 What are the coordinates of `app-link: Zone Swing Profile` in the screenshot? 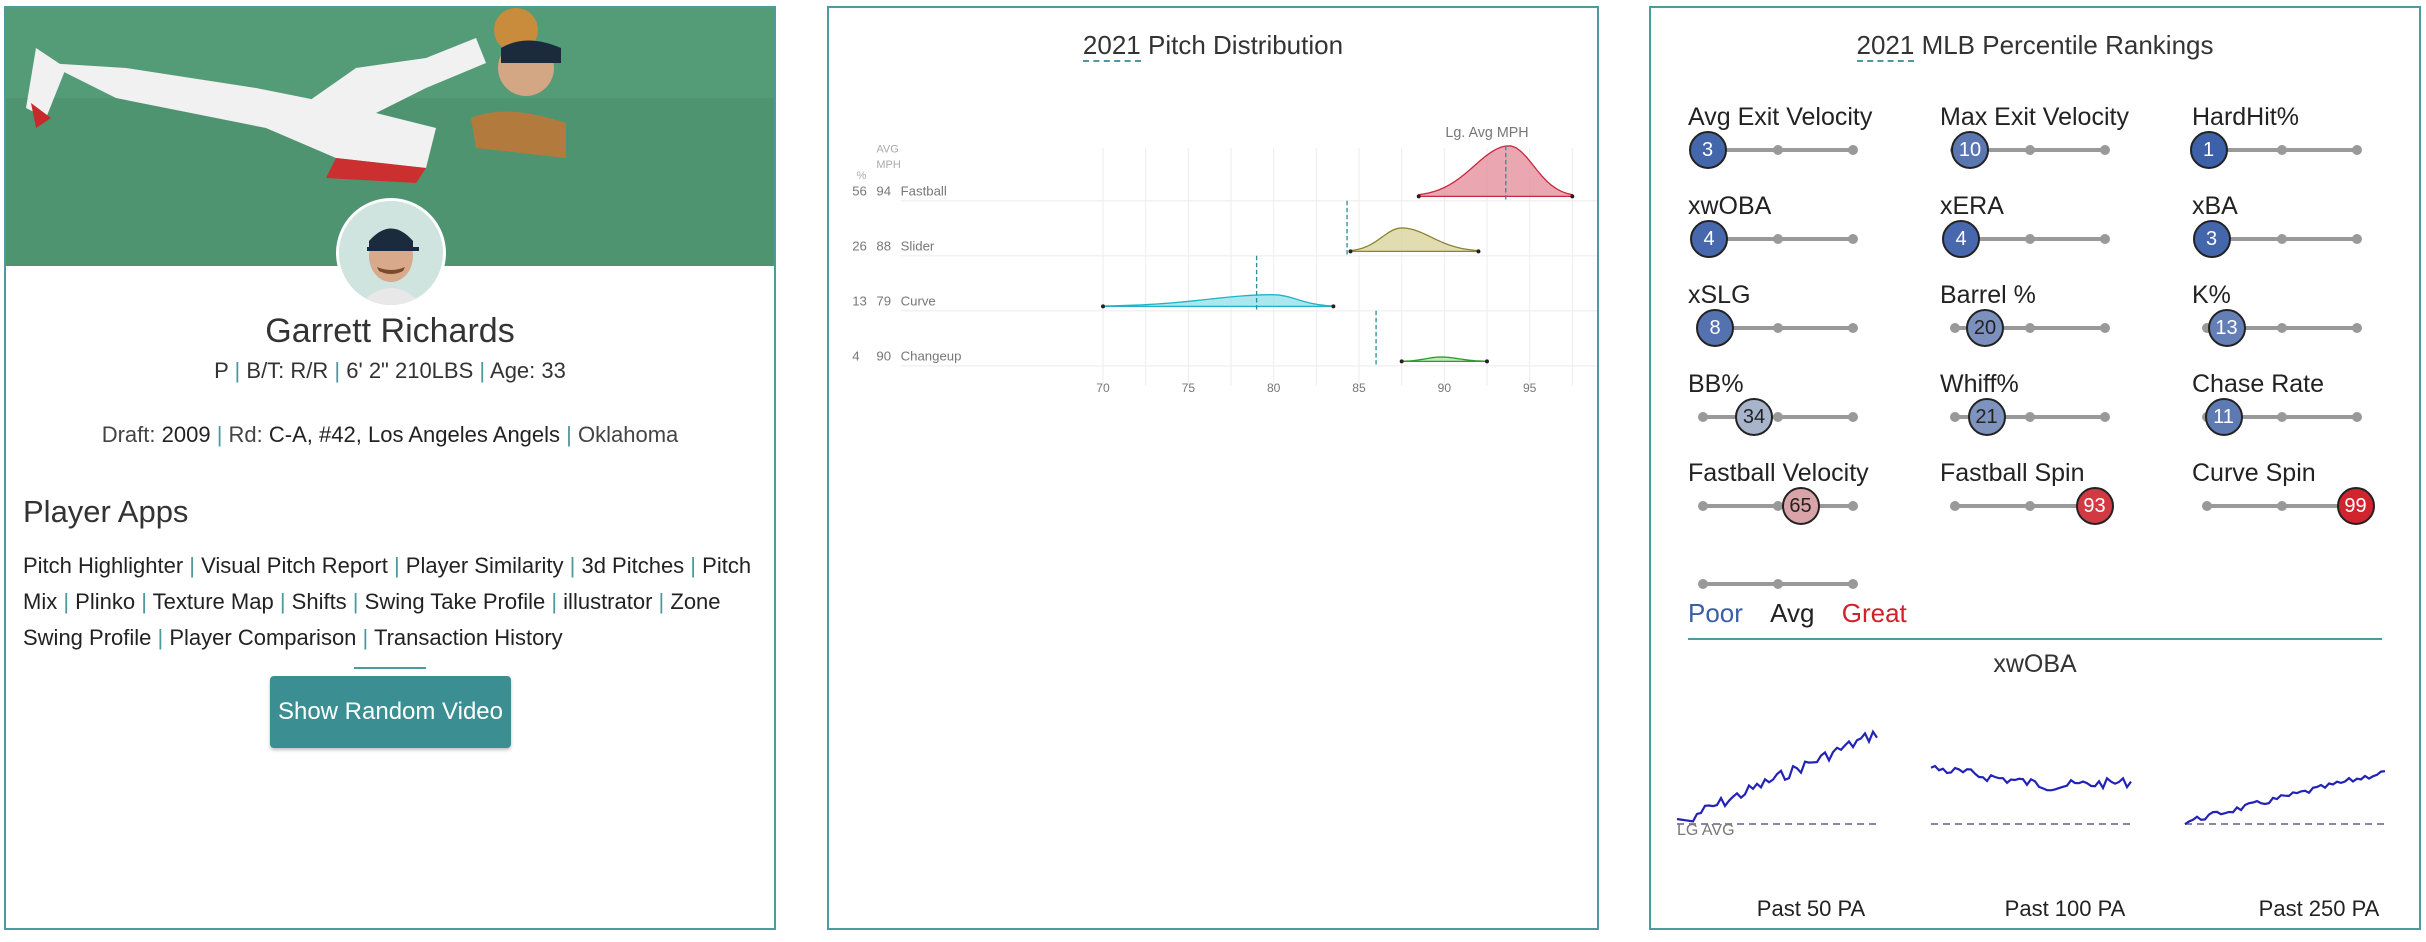 It's located at (372, 619).